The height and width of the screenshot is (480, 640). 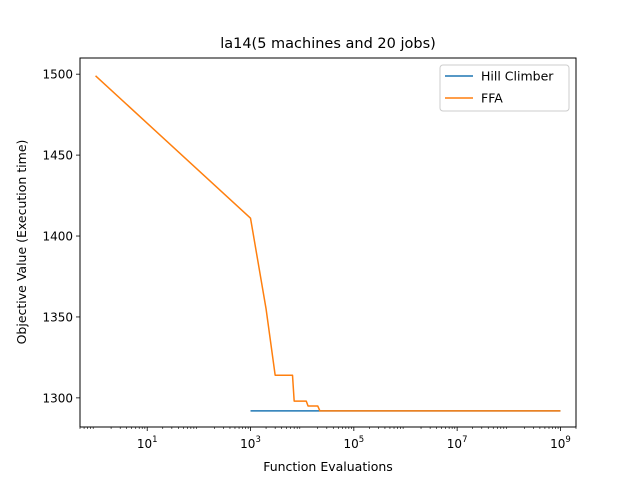 What do you see at coordinates (353, 443) in the screenshot?
I see `x-tick-label: 10⁵` at bounding box center [353, 443].